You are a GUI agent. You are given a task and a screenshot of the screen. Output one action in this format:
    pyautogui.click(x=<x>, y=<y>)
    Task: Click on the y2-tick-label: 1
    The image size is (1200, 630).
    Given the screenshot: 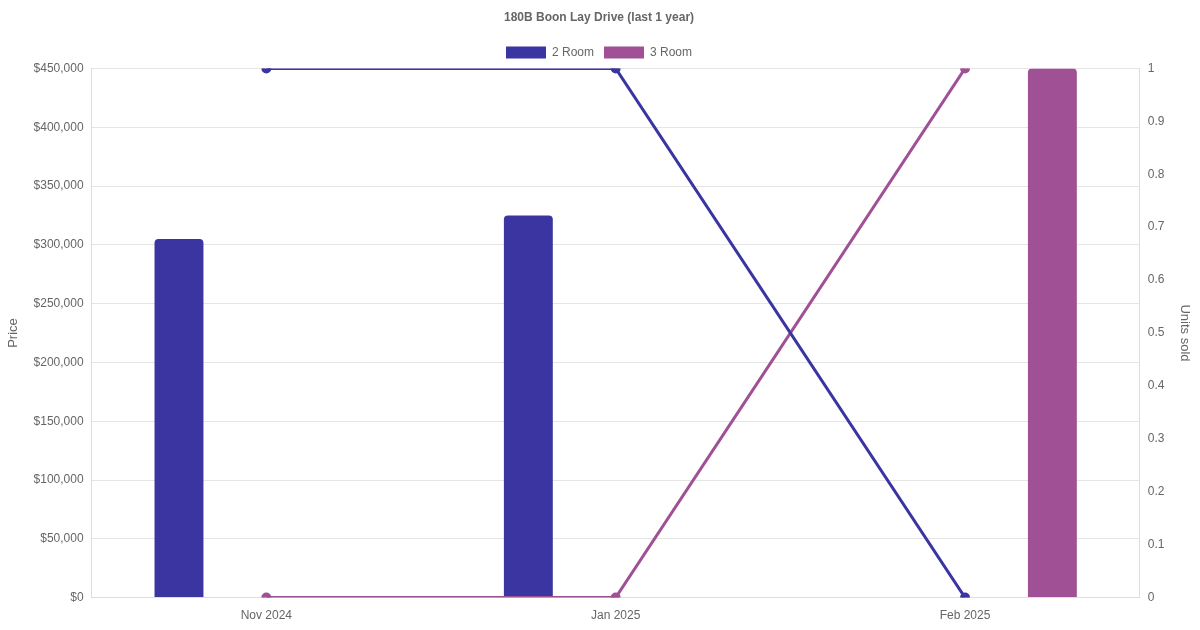 What is the action you would take?
    pyautogui.click(x=1151, y=67)
    